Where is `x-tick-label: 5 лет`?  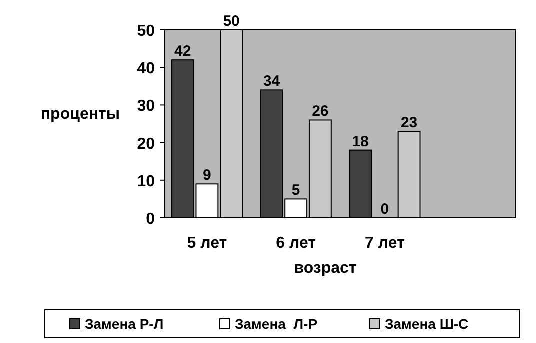 x-tick-label: 5 лет is located at coordinates (207, 243).